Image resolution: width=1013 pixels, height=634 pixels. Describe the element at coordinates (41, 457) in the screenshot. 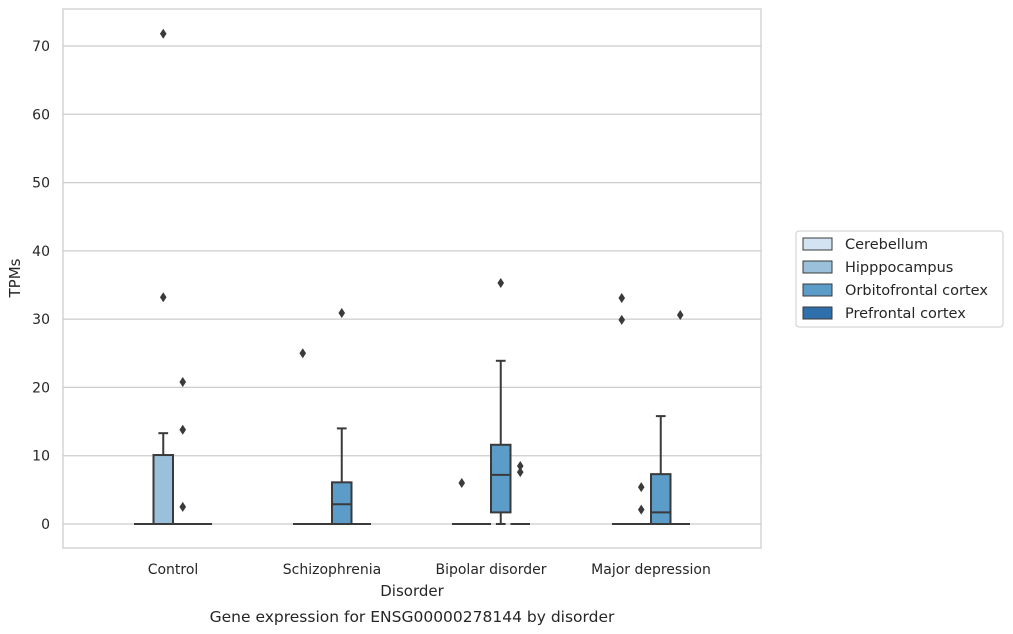

I see `y-tick-label: 10` at that location.